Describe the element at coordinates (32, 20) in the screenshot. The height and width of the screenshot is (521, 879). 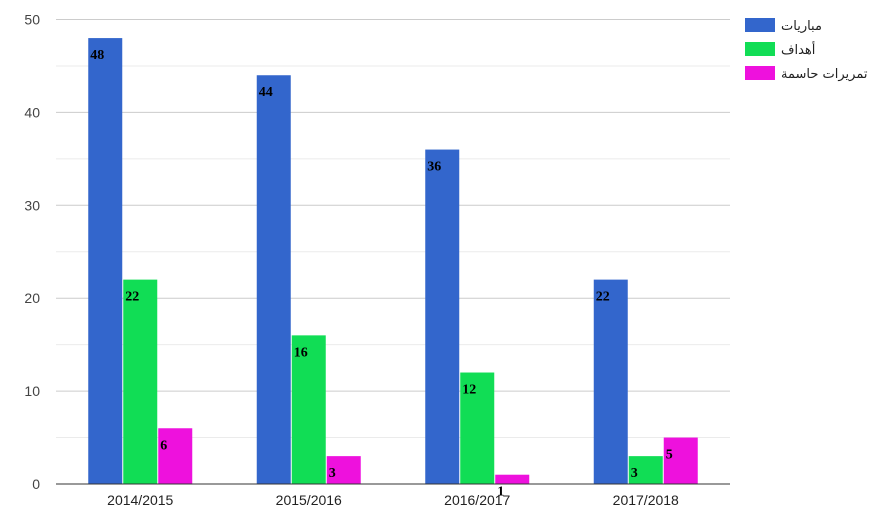
I see `y-tick-label: 50` at that location.